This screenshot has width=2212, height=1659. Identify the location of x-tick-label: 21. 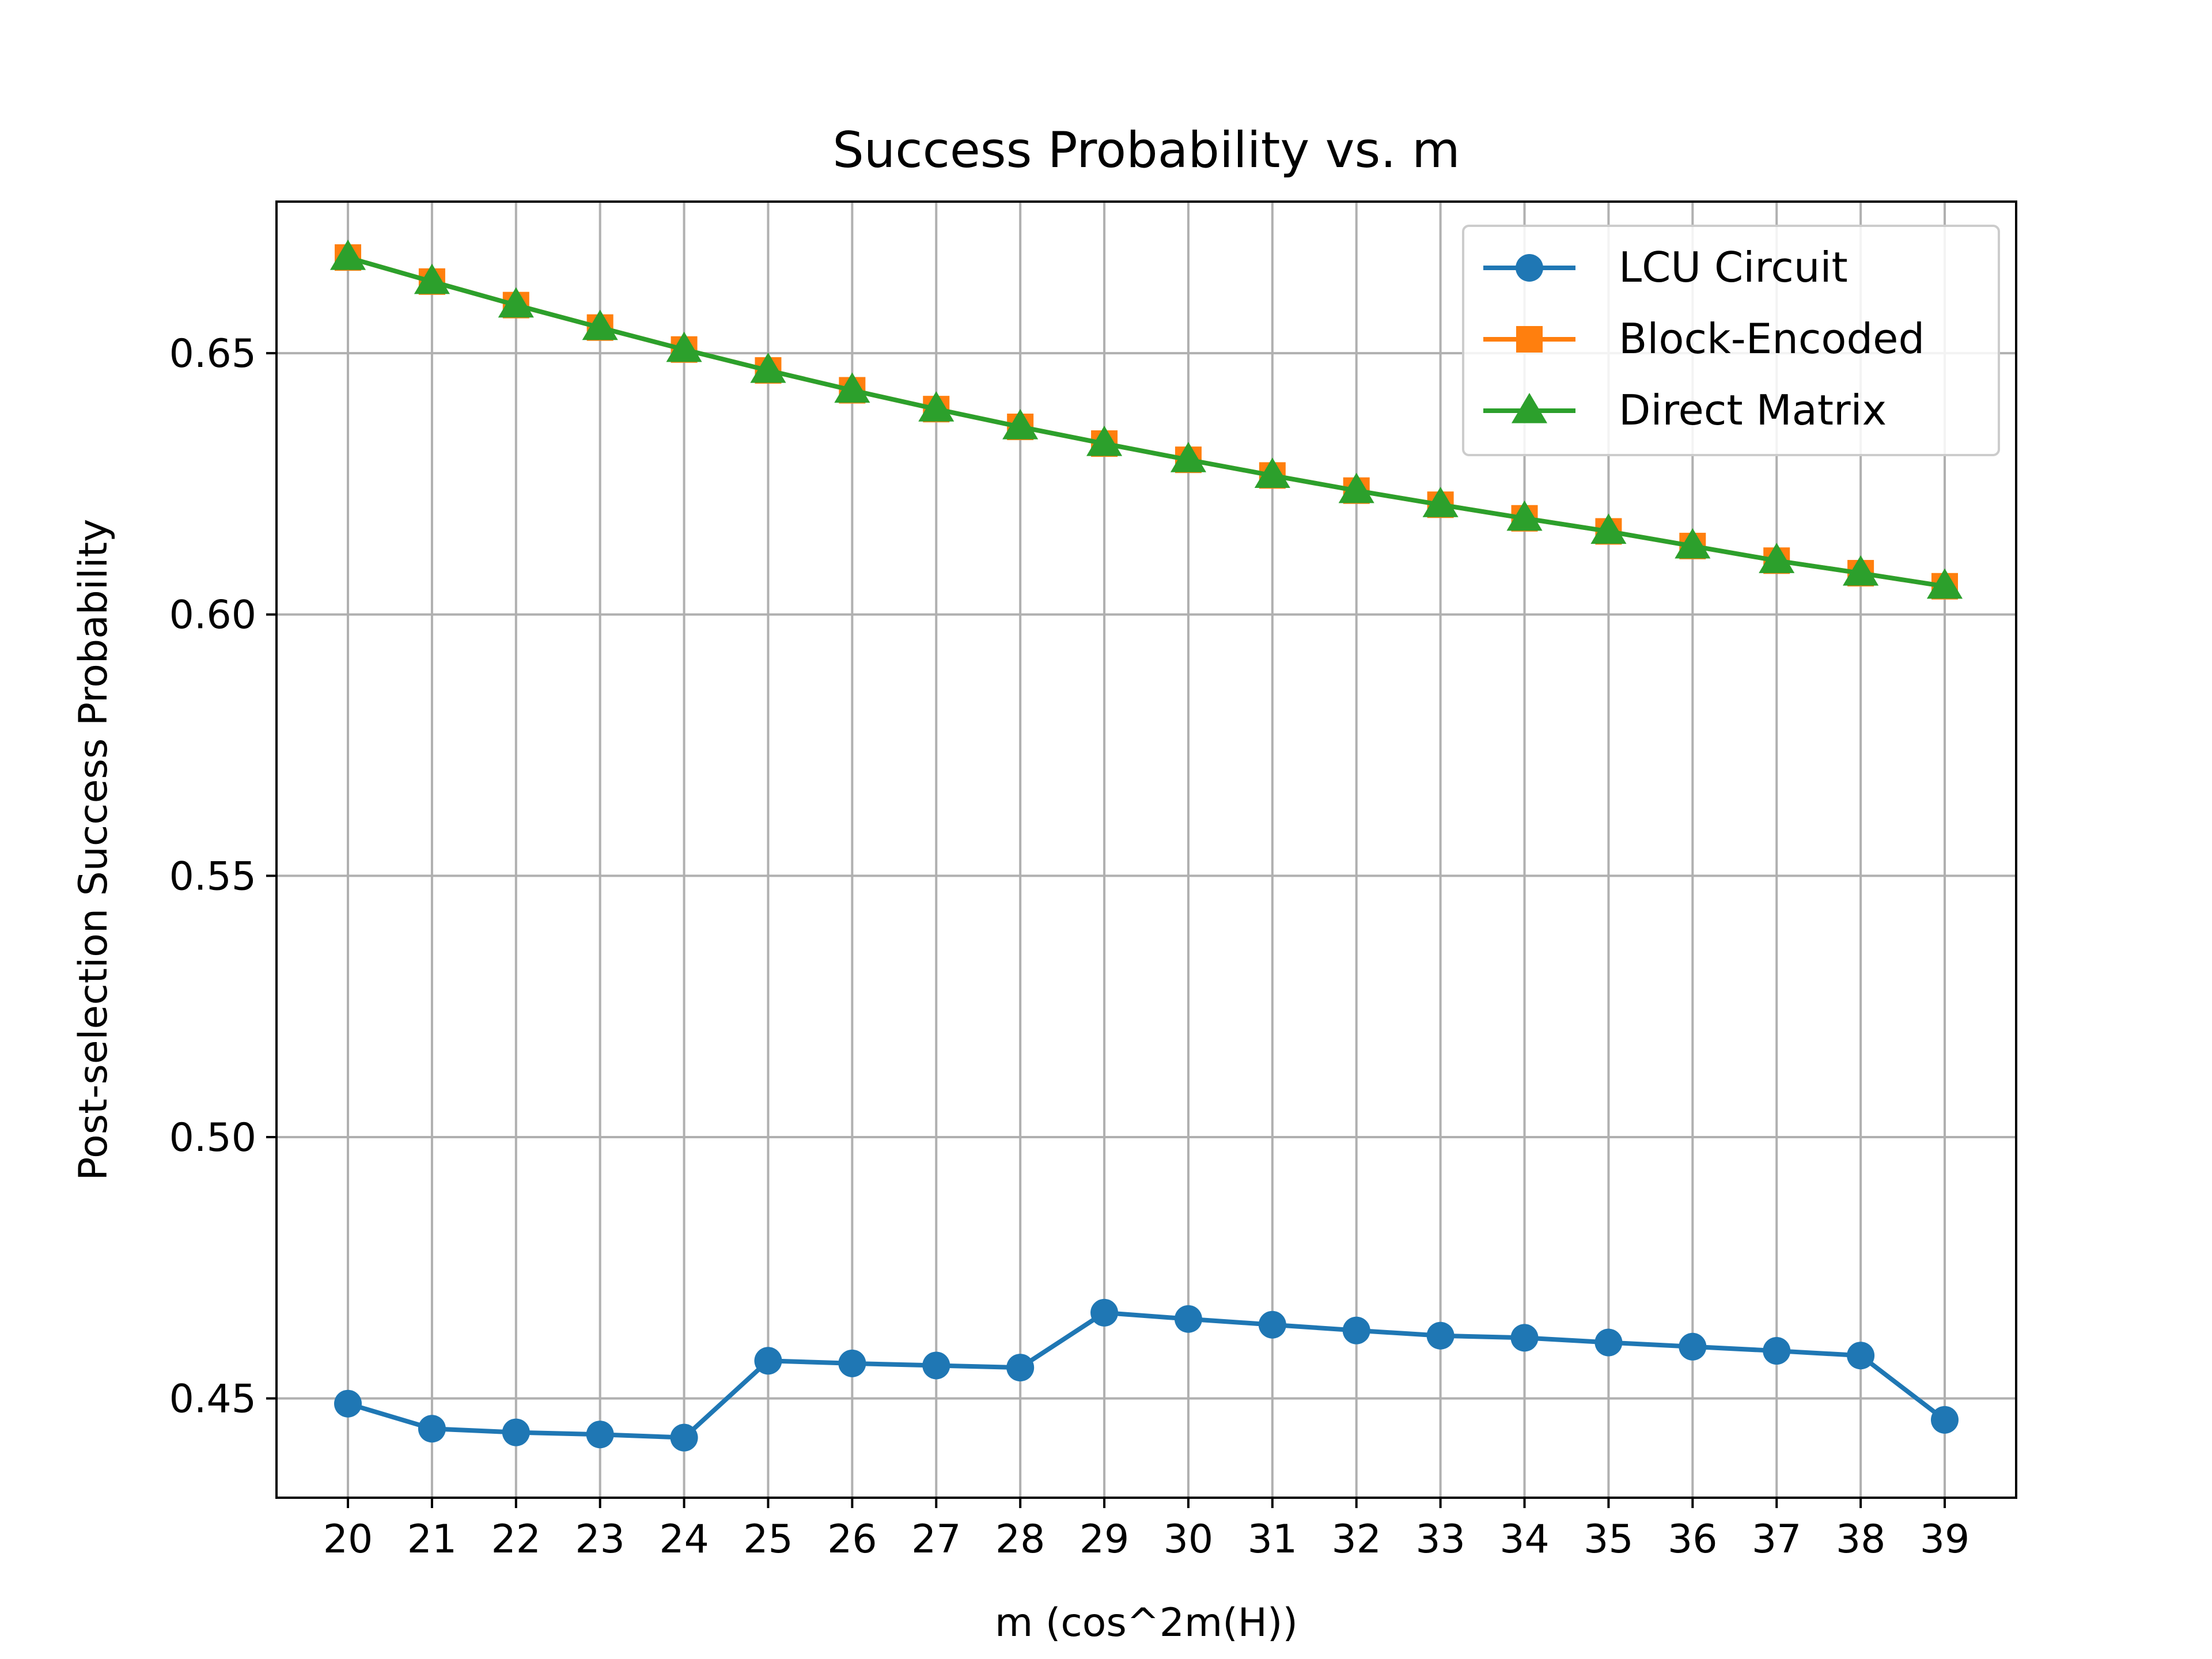
(432, 1539).